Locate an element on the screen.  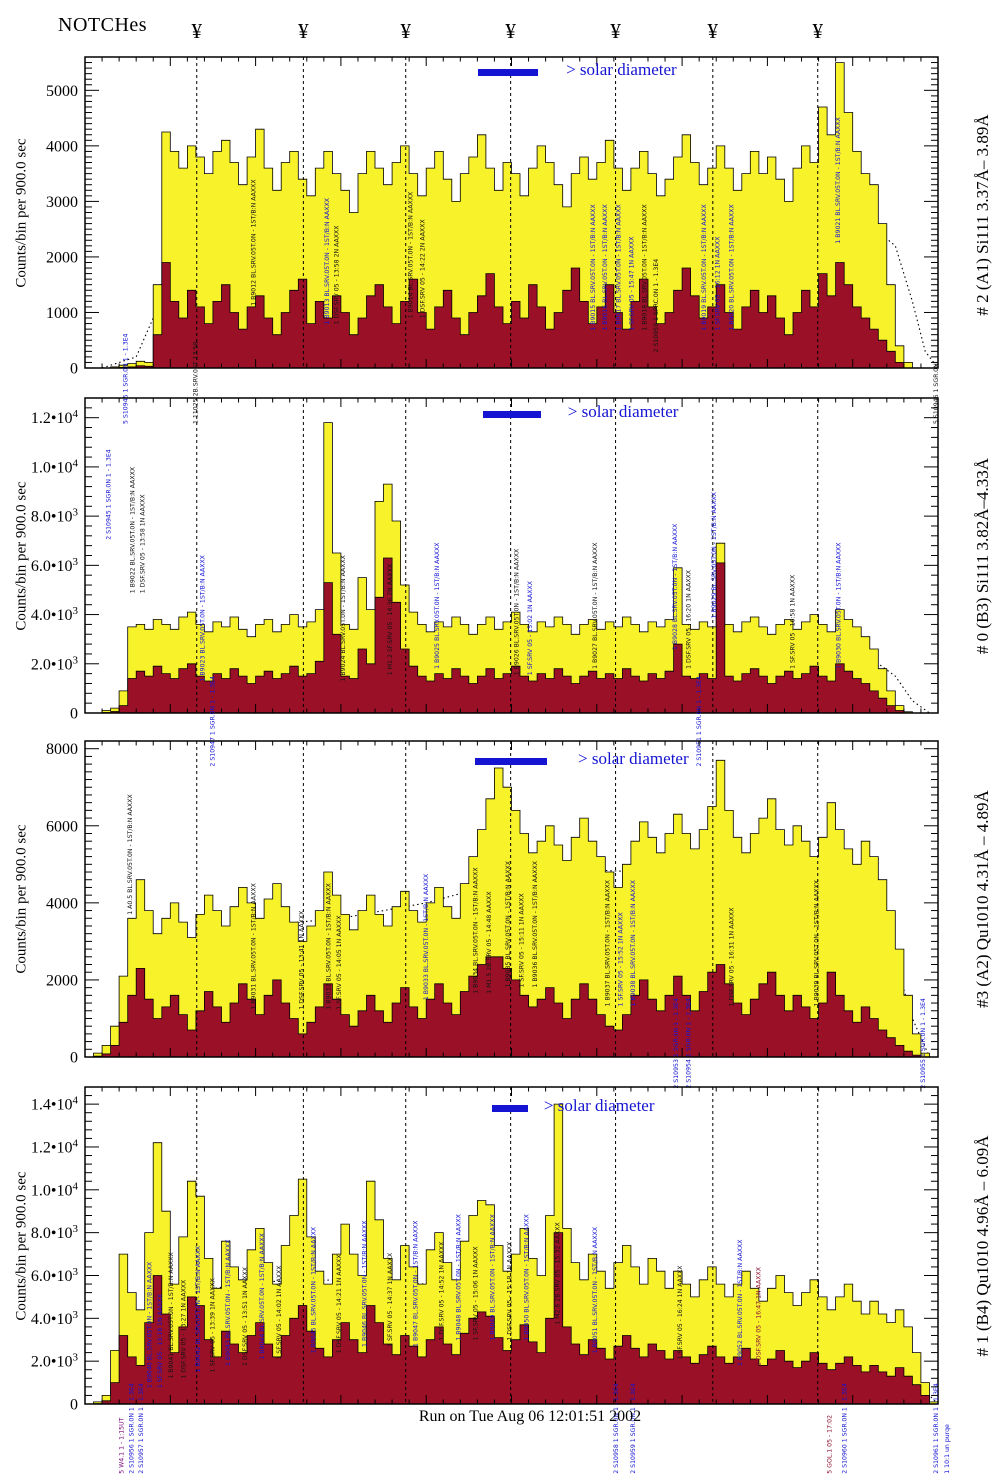
event-annotation: 2 S10945 1 SGR.0N 1 - 1.3E4 is located at coordinates (109, 494).